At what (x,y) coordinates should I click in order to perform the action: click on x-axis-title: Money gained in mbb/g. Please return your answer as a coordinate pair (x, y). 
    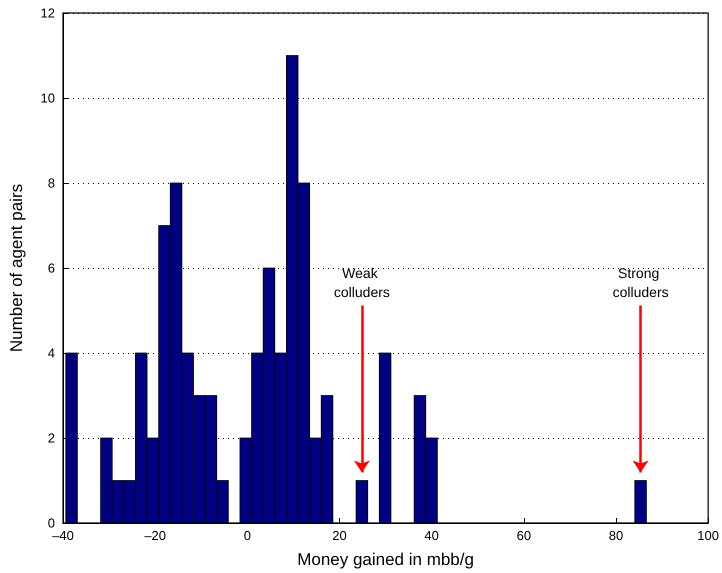
    Looking at the image, I should click on (385, 559).